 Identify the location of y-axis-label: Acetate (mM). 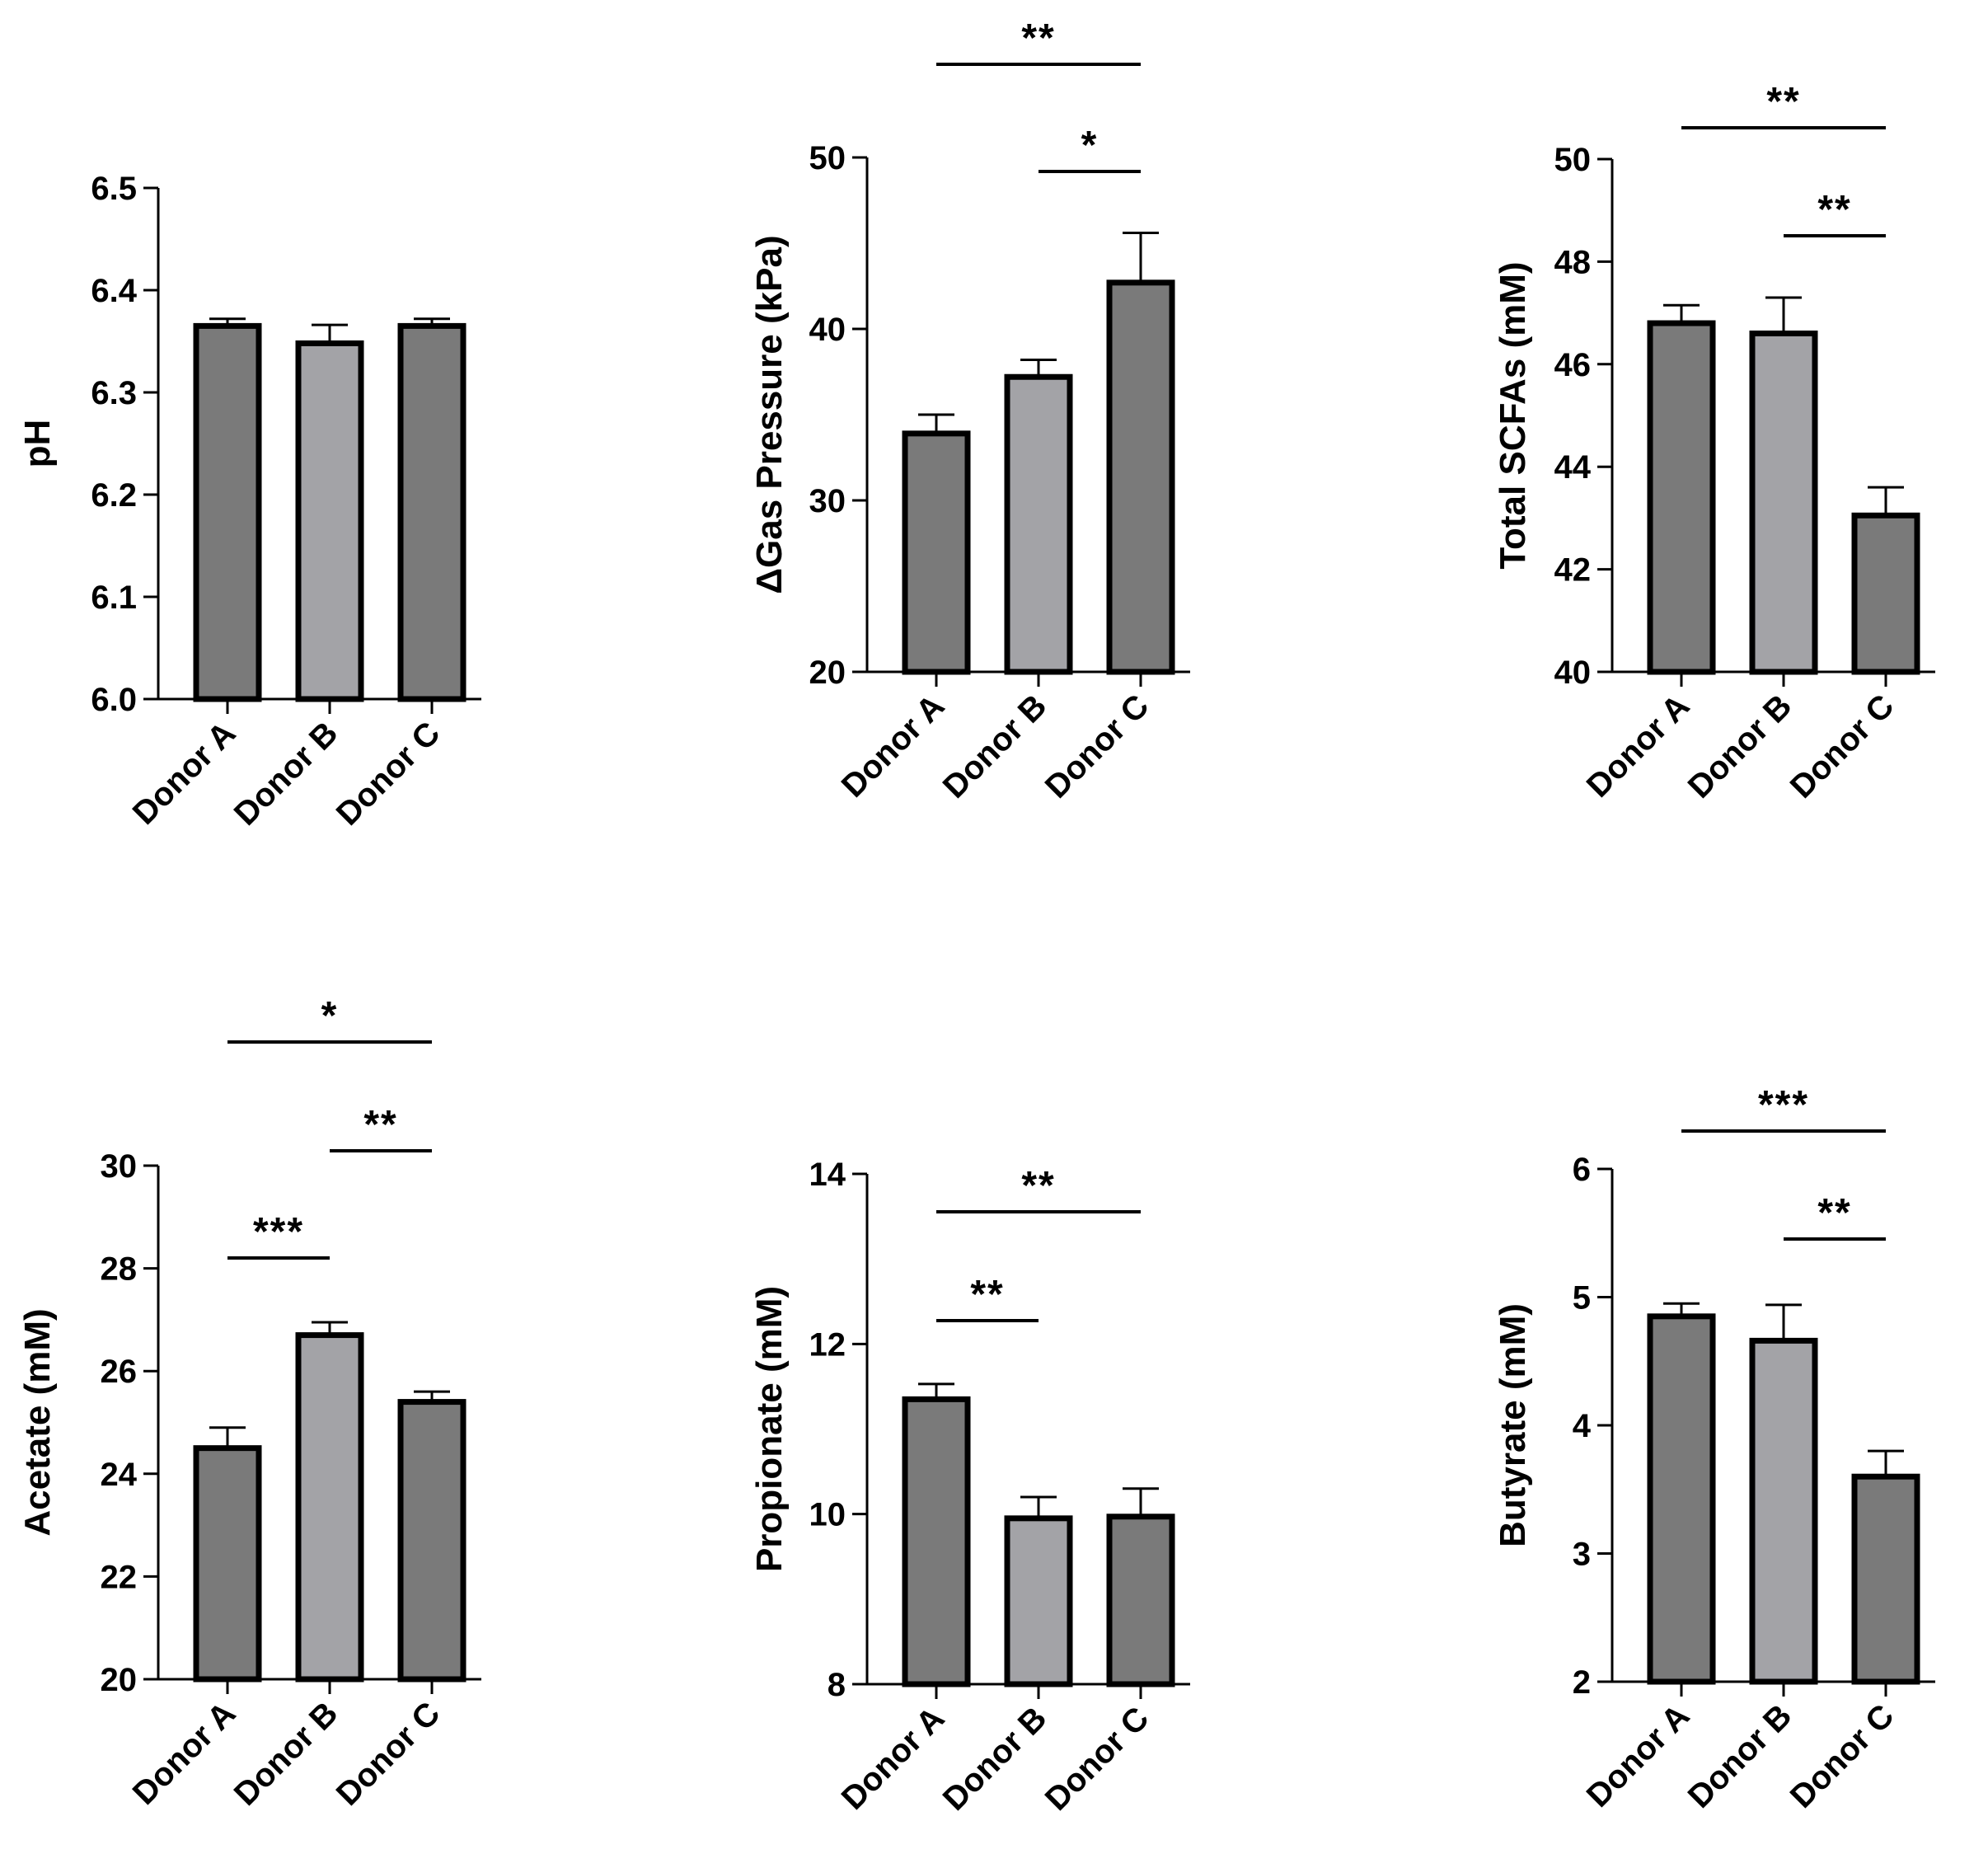
(38, 1422).